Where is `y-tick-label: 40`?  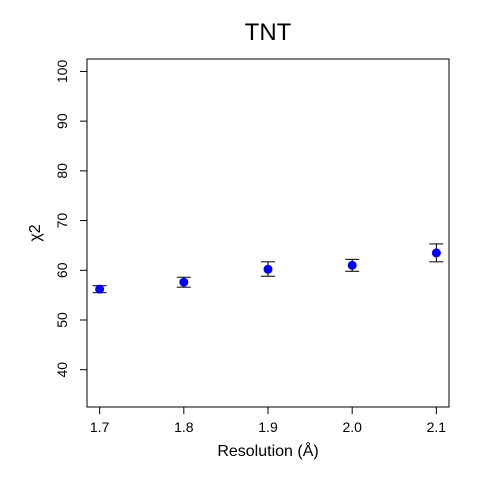 y-tick-label: 40 is located at coordinates (62, 370).